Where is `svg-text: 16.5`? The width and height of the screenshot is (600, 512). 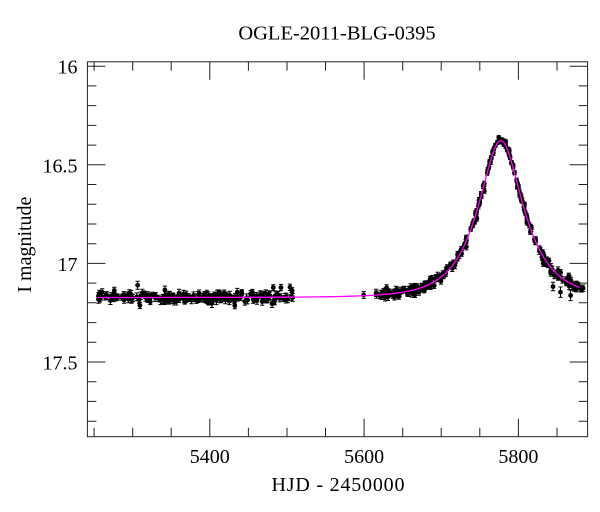
svg-text: 16.5 is located at coordinates (60, 166).